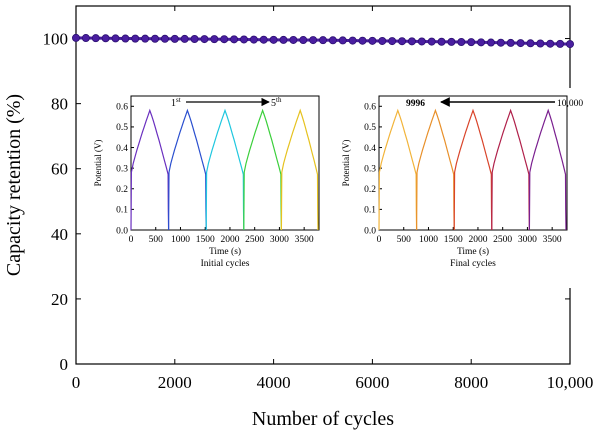  What do you see at coordinates (323, 419) in the screenshot?
I see `x-axis-label: Number of cycles` at bounding box center [323, 419].